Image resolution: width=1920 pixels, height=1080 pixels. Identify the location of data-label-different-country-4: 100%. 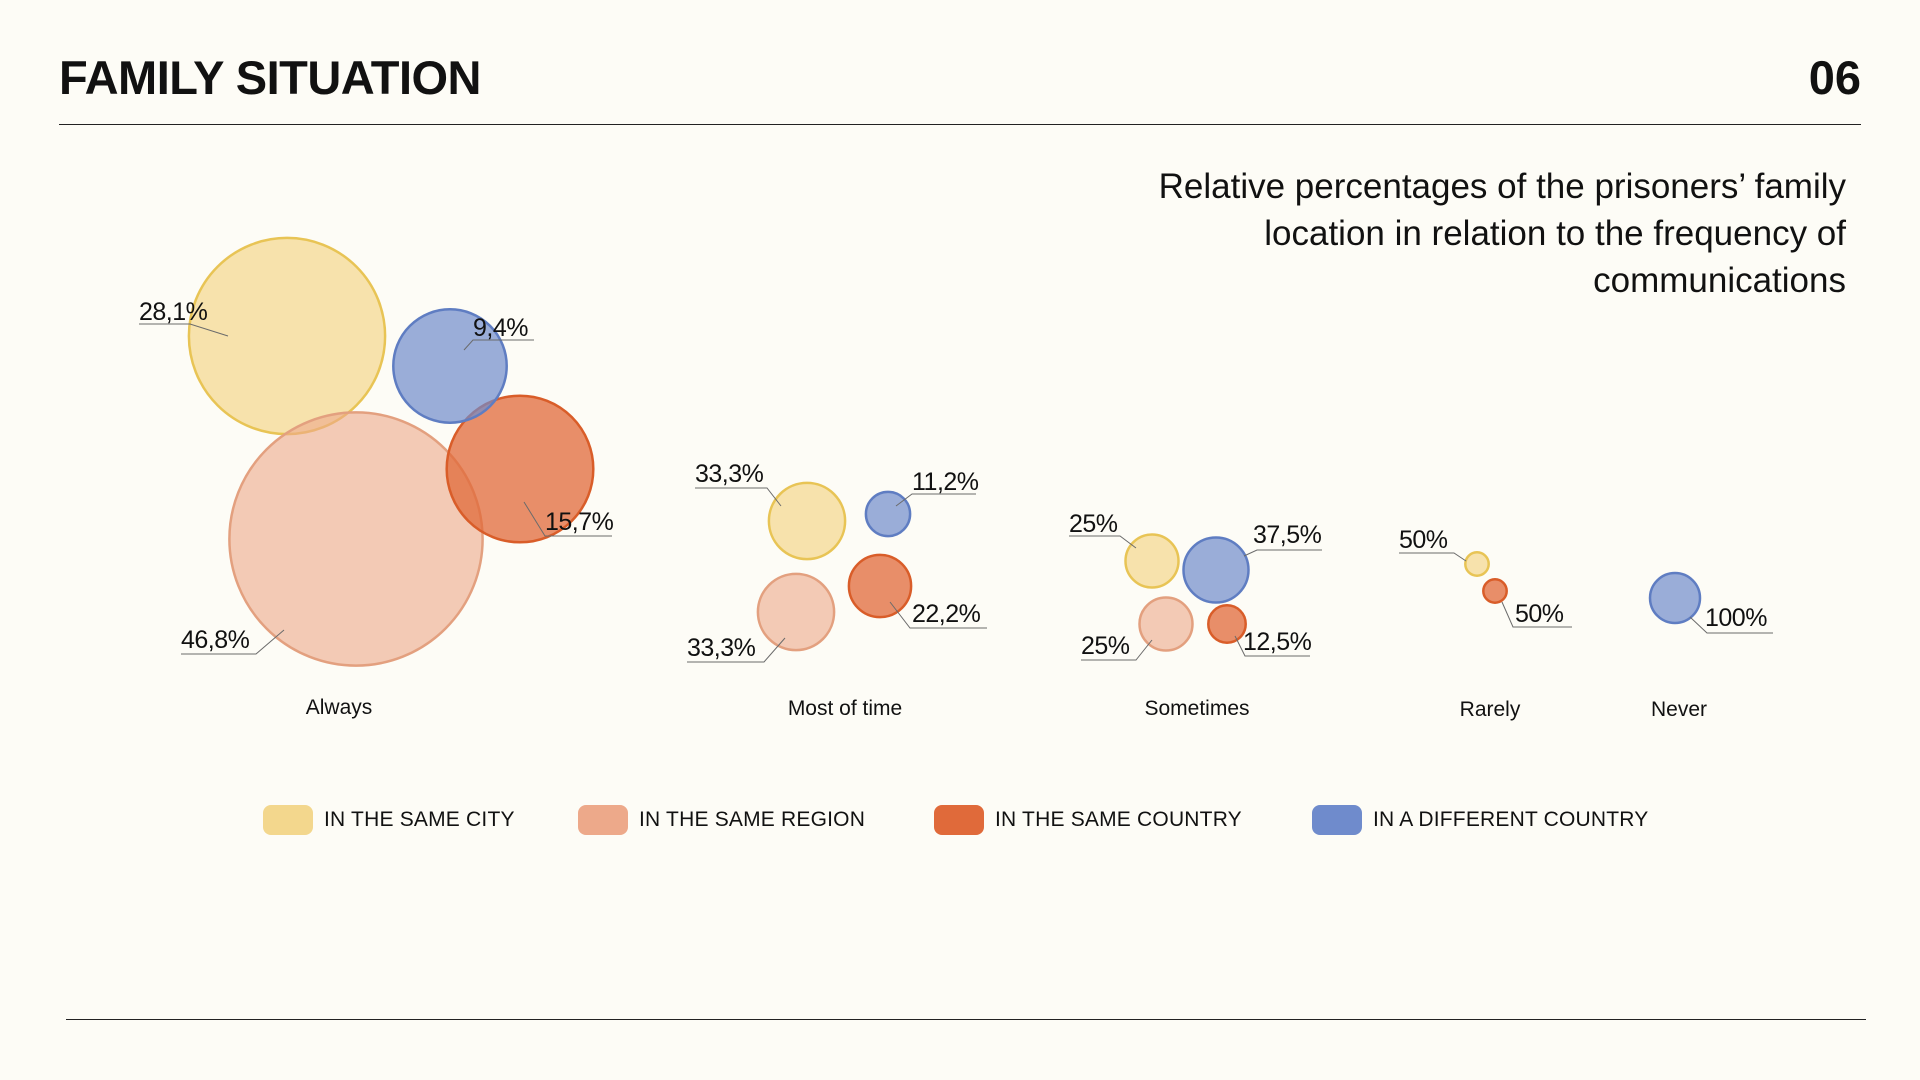
(1736, 618).